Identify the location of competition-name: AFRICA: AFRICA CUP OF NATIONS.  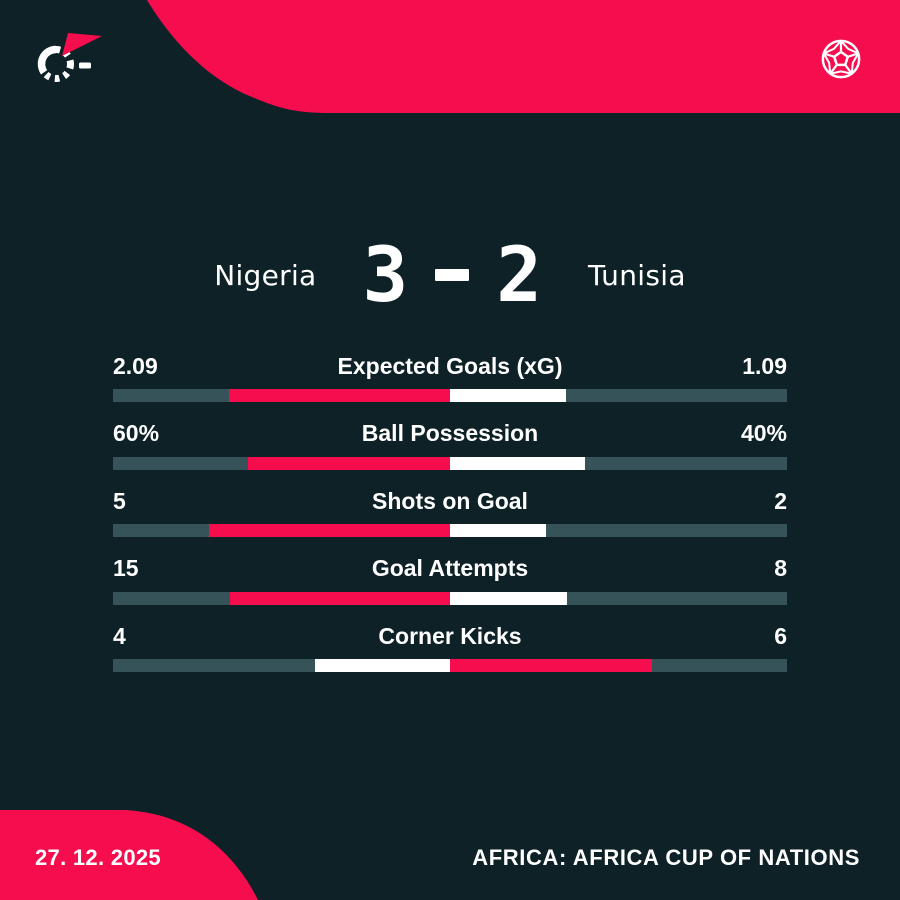
(666, 857).